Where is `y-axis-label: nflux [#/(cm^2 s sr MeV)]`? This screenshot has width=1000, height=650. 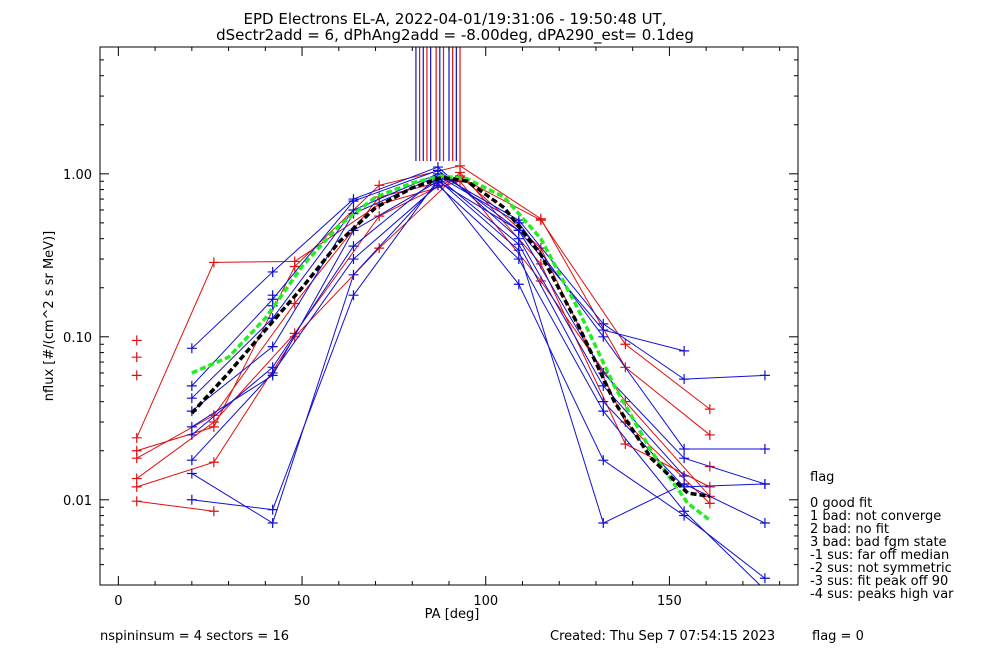 y-axis-label: nflux [#/(cm^2 s sr MeV)] is located at coordinates (49, 316).